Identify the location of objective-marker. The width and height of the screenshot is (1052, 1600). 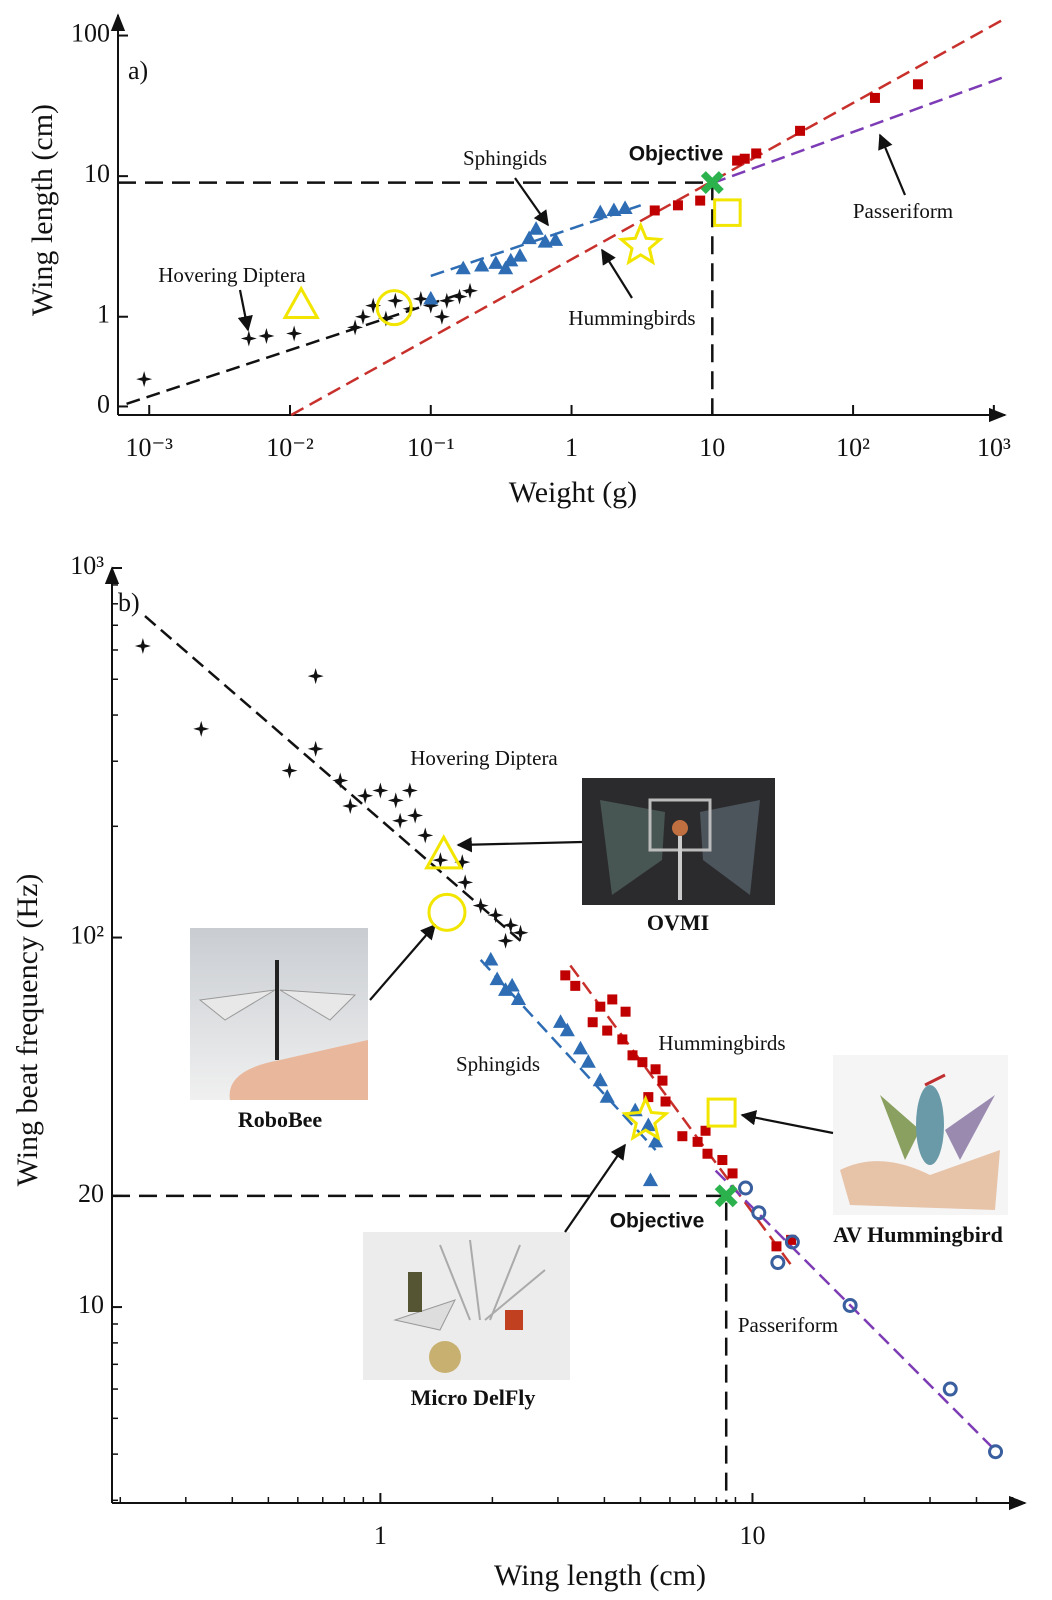
(726, 1196).